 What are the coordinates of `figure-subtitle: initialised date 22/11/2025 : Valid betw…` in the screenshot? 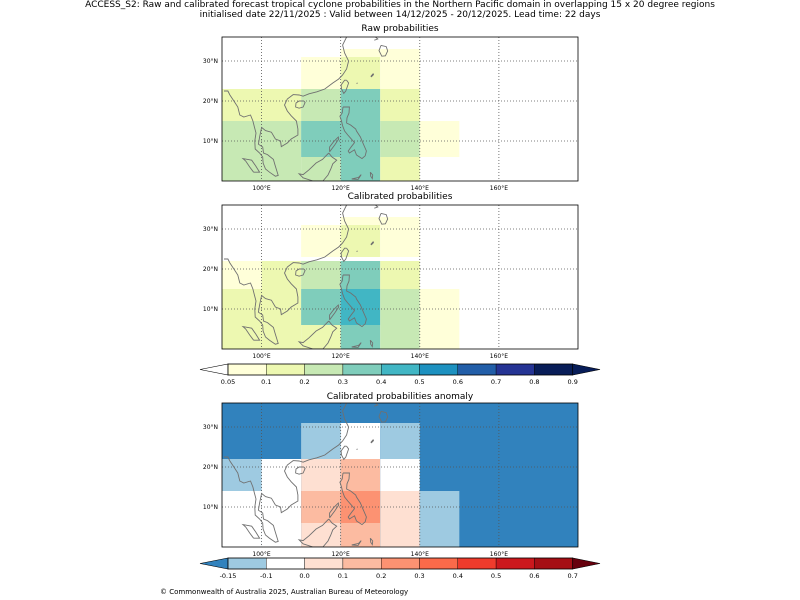 It's located at (400, 15).